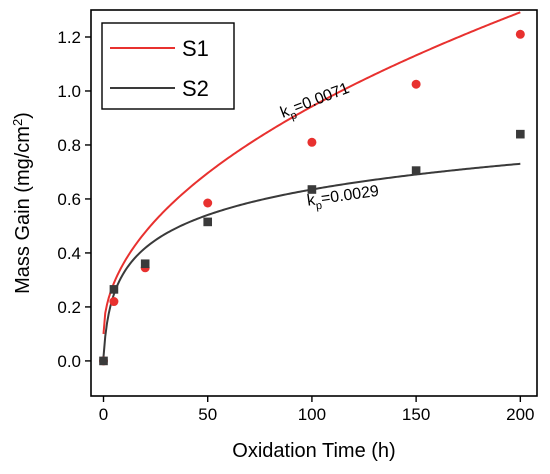 The width and height of the screenshot is (550, 474). I want to click on y-tick-label: 0.2, so click(69, 307).